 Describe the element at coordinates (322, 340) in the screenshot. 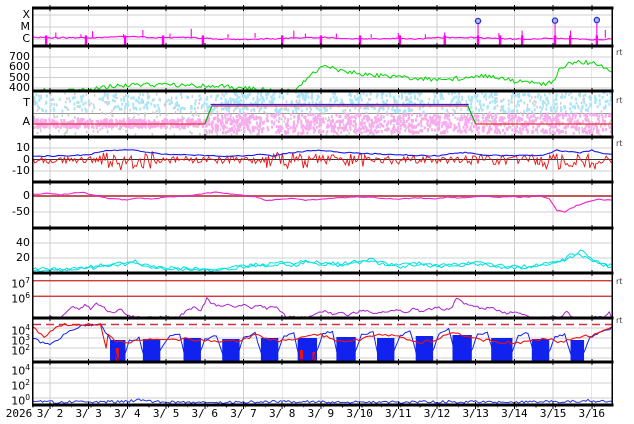

I see `panel-electron-flux` at that location.